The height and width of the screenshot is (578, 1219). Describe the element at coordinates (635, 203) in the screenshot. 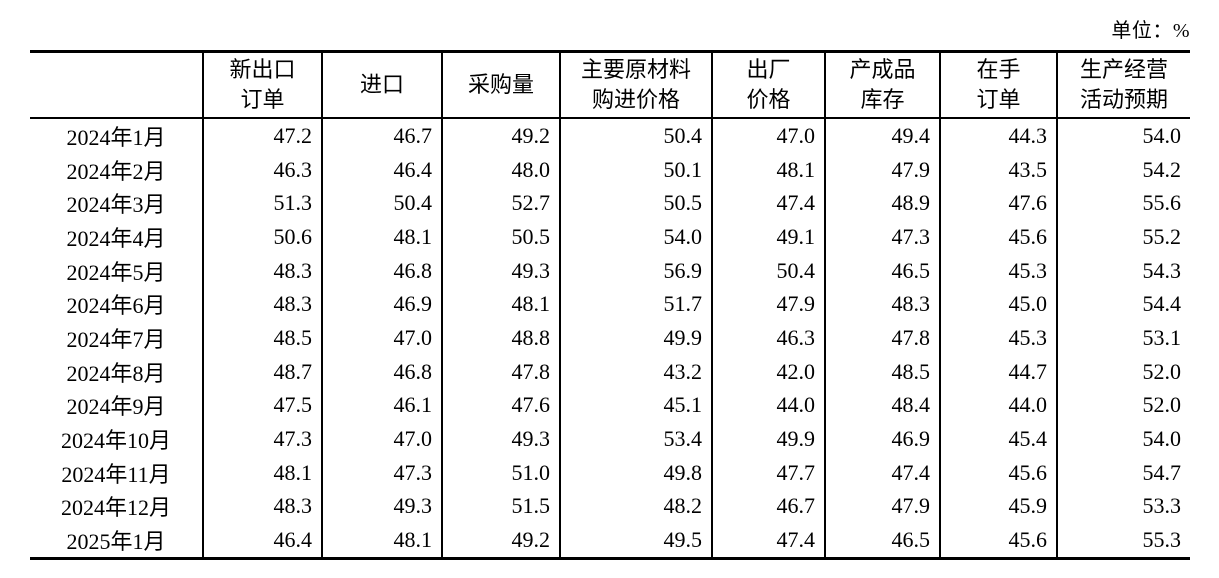

I see `value-cell-main-raw-material-purchase-price: 50.5` at that location.